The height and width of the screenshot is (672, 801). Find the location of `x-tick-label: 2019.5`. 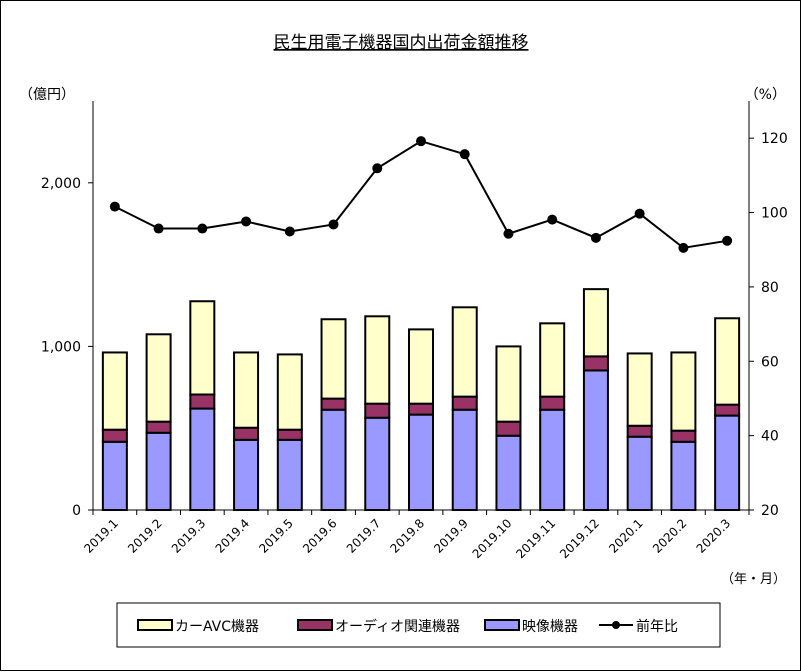

x-tick-label: 2019.5 is located at coordinates (276, 536).